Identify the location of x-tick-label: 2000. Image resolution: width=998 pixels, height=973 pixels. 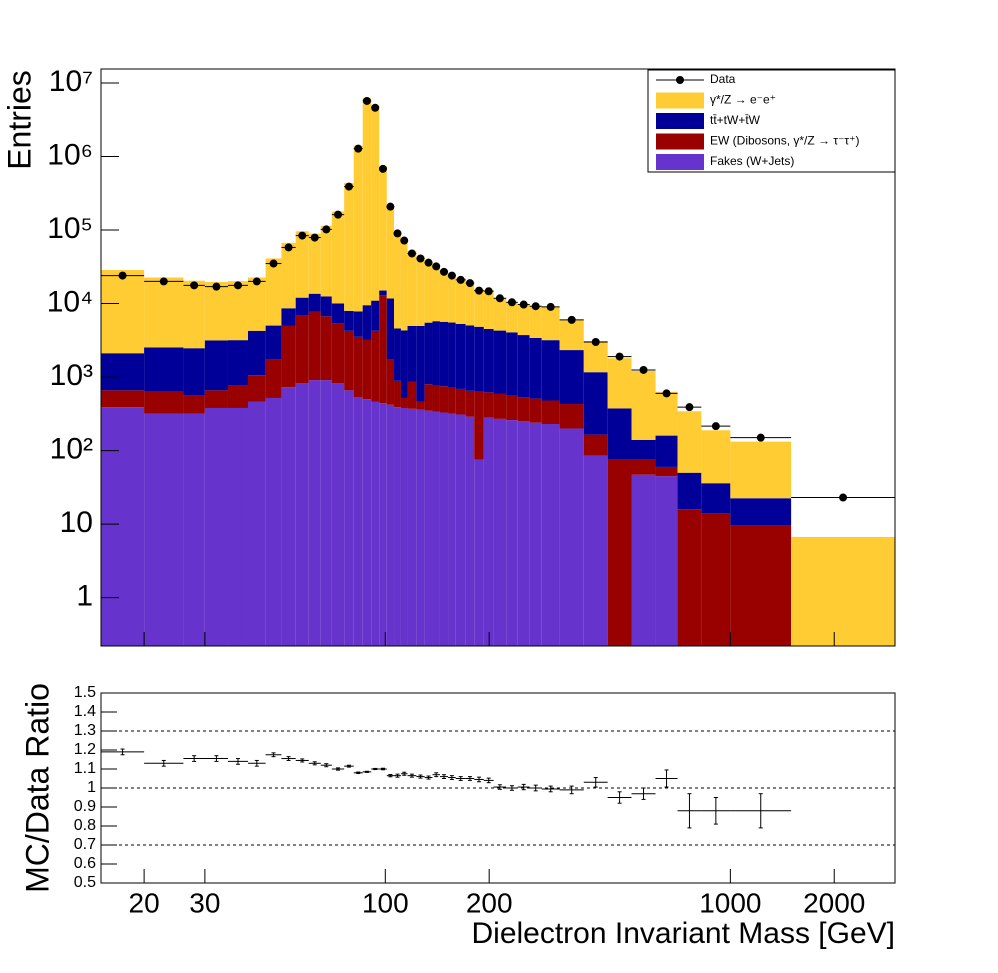
(834, 902).